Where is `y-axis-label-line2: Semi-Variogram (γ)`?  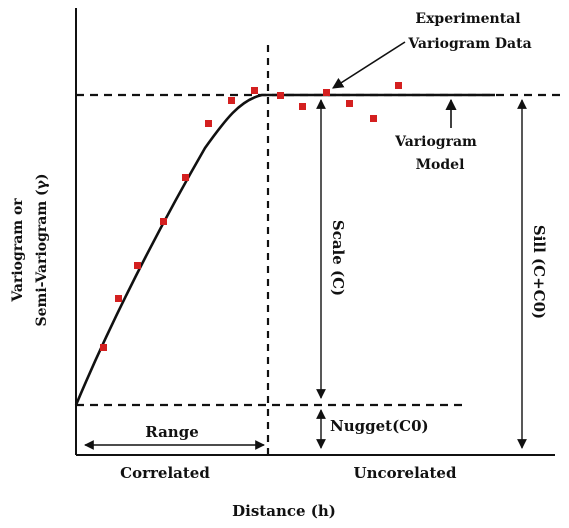 y-axis-label-line2: Semi-Variogram (γ) is located at coordinates (42, 249).